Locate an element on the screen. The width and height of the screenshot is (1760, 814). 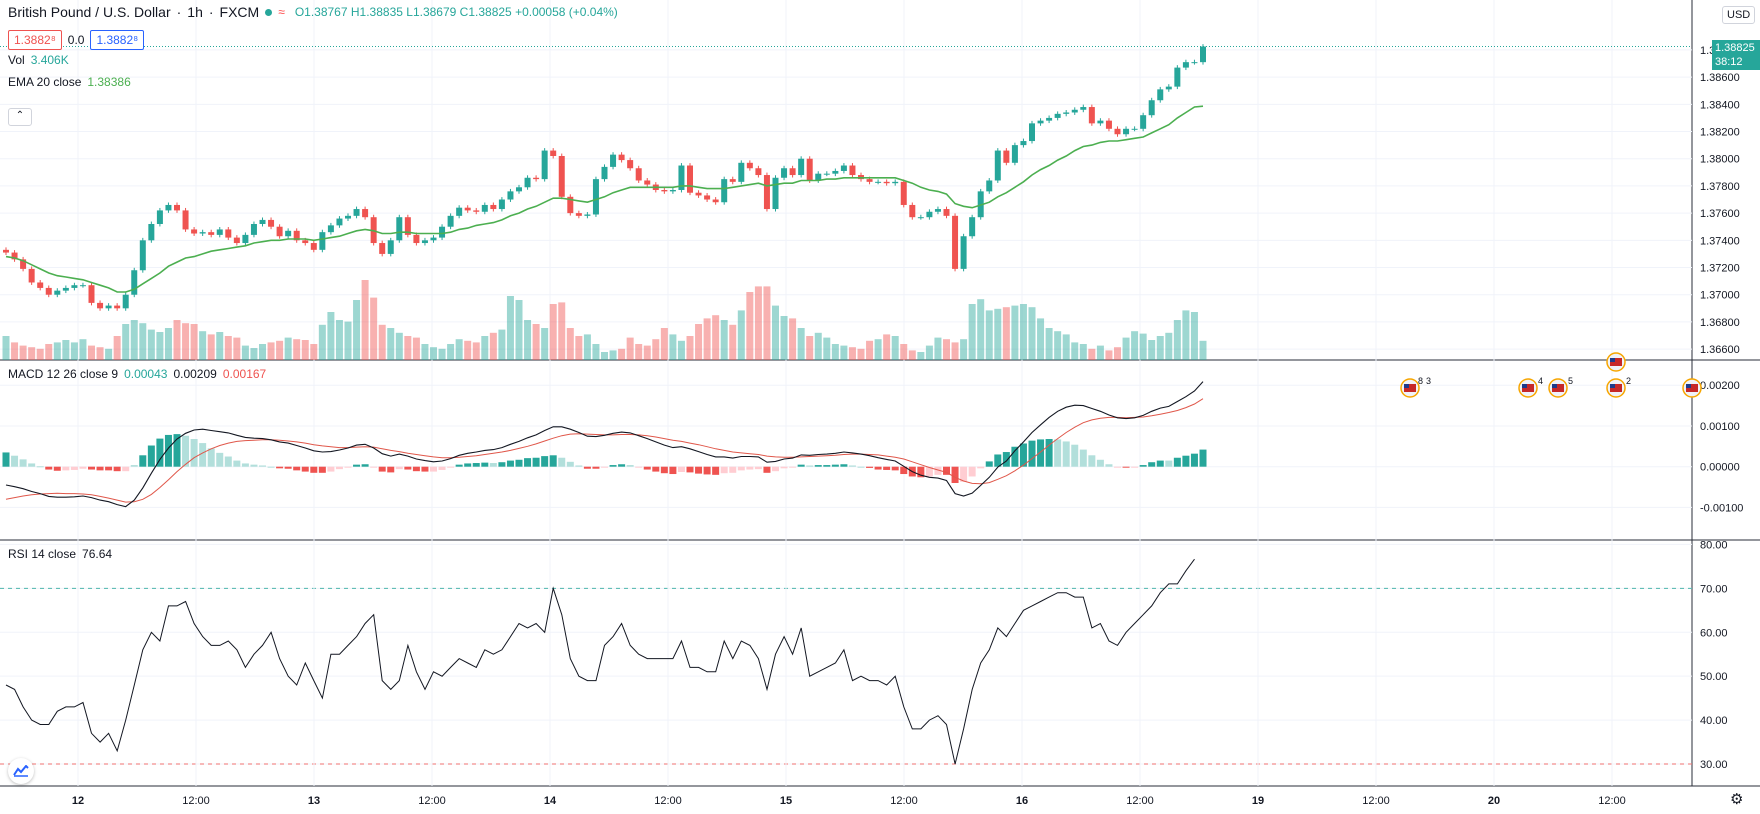
flag-canton is located at coordinates (1554, 386).